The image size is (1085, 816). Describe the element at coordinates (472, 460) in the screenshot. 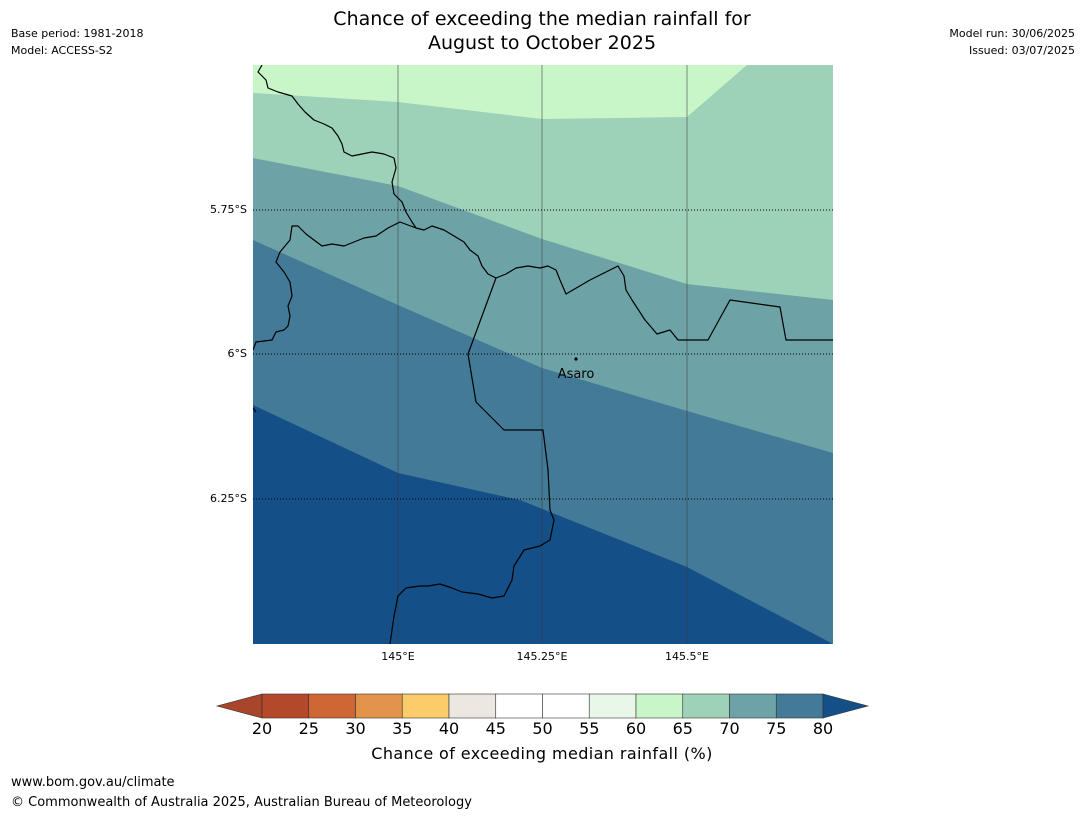

I see `border-south` at that location.